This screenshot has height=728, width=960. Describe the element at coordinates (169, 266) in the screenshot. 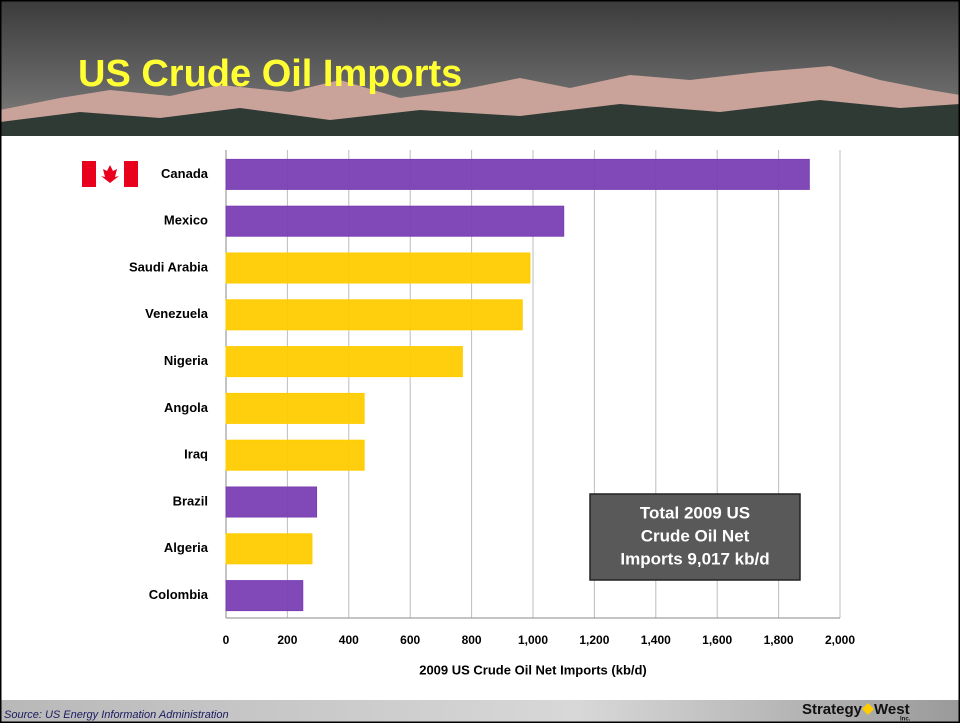

I see `y-tick-label: Saudi Arabia` at that location.